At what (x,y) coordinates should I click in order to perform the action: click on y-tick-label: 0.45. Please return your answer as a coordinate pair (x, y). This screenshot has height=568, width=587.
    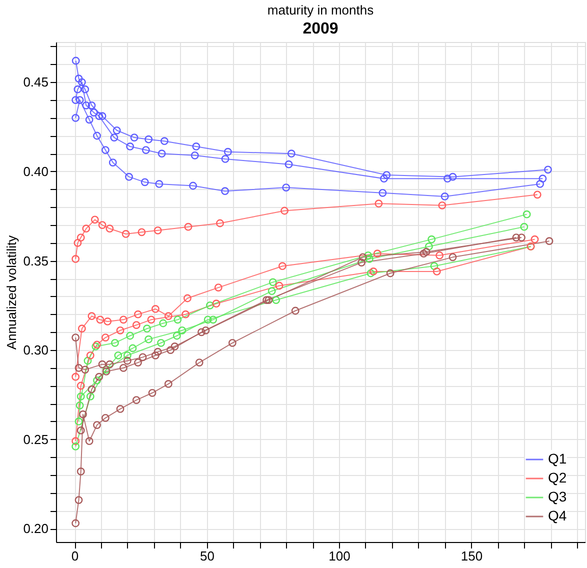
    Looking at the image, I should click on (35, 82).